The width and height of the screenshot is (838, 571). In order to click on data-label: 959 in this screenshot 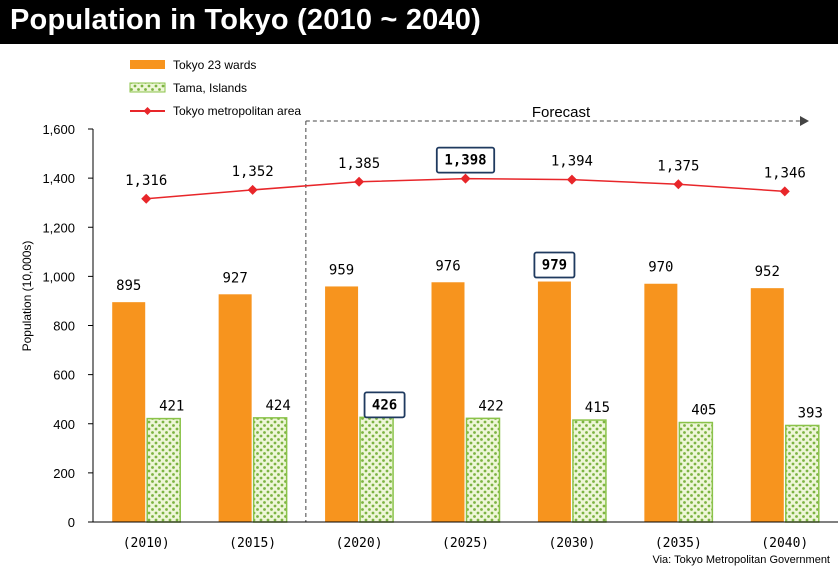, I will do `click(341, 270)`.